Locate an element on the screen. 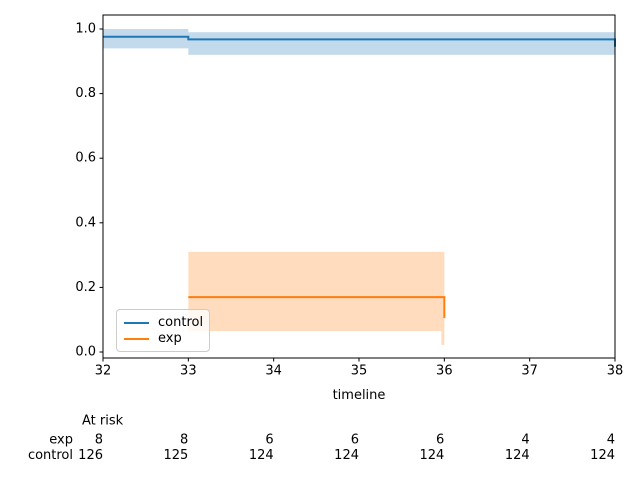 The width and height of the screenshot is (640, 480). y-tick-label: 1.0 is located at coordinates (85, 29).